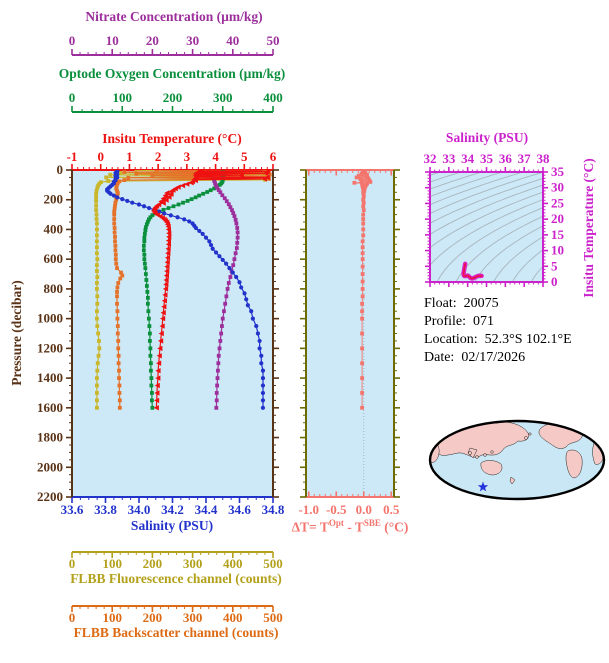  I want to click on svg-text: 33, so click(449, 158).